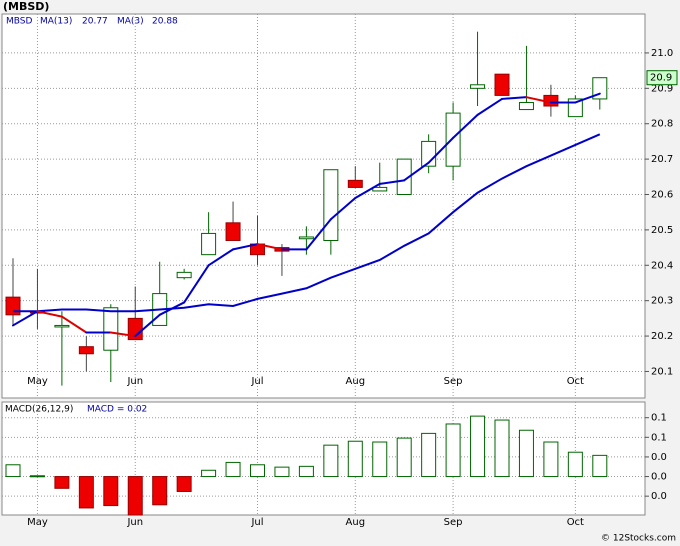 The height and width of the screenshot is (546, 680). Describe the element at coordinates (662, 265) in the screenshot. I see `y-tick-label: 20.4` at that location.